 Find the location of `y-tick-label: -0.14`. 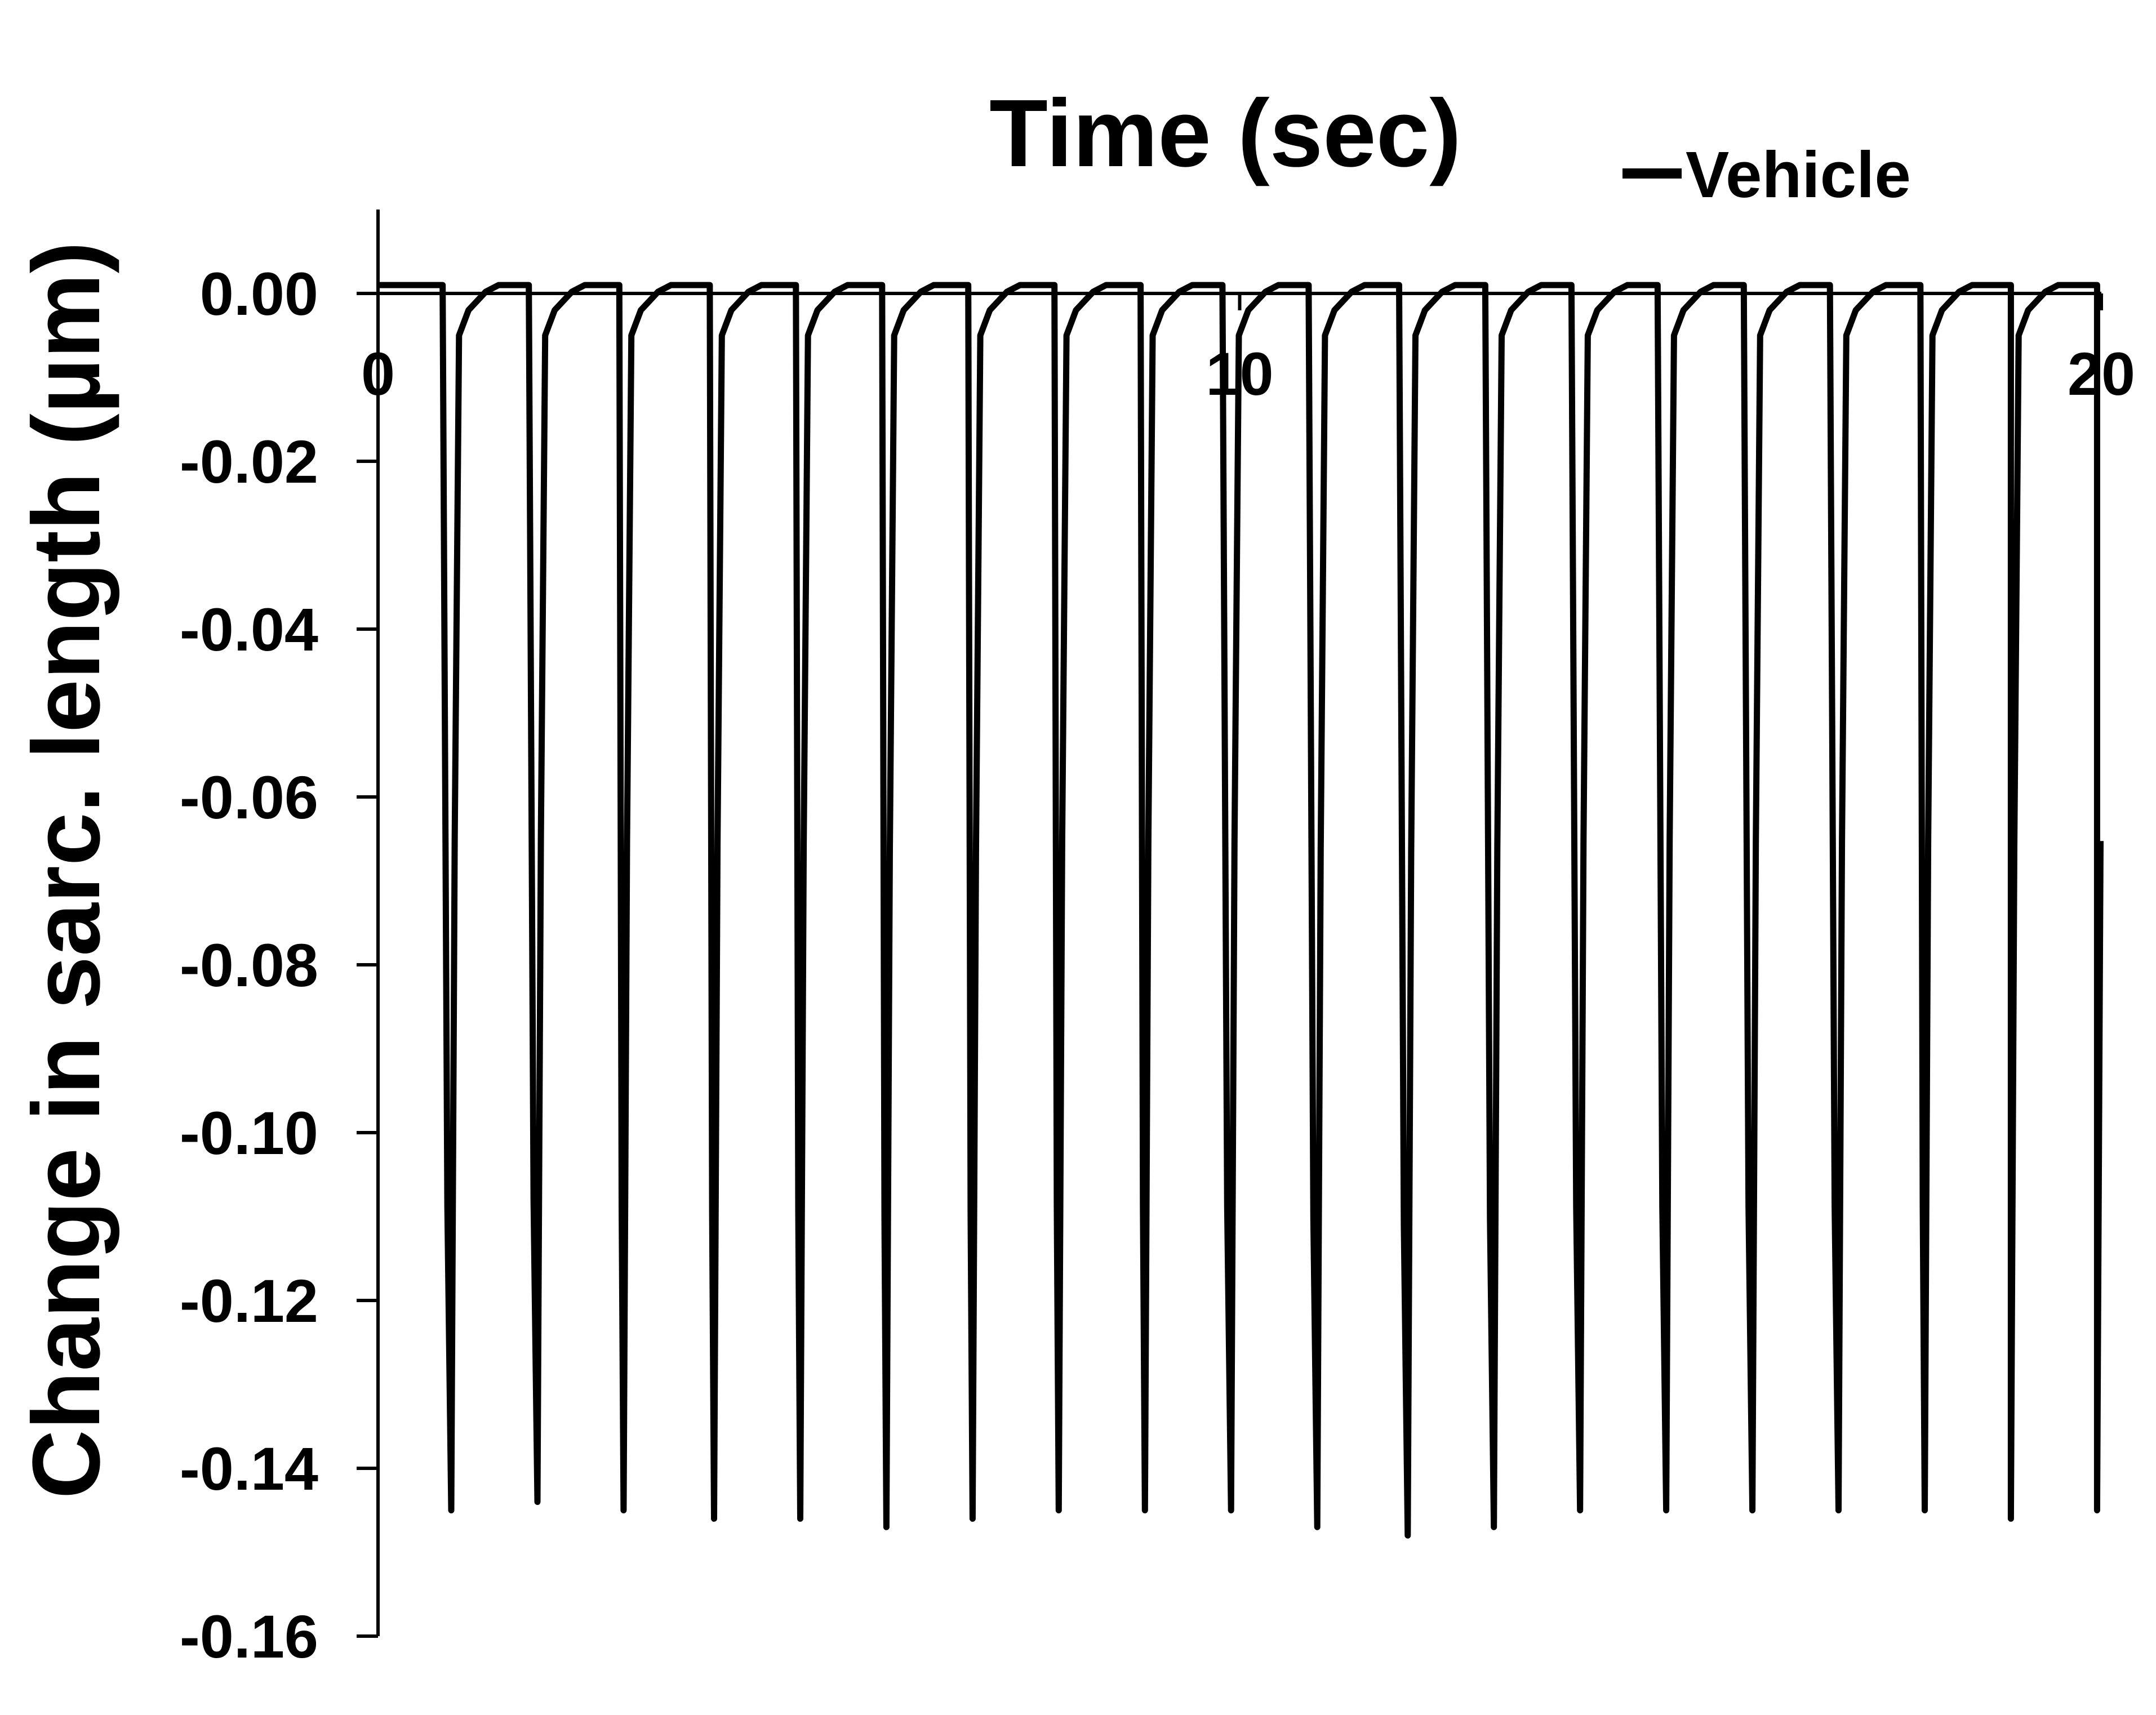

y-tick-label: -0.14 is located at coordinates (249, 1469).